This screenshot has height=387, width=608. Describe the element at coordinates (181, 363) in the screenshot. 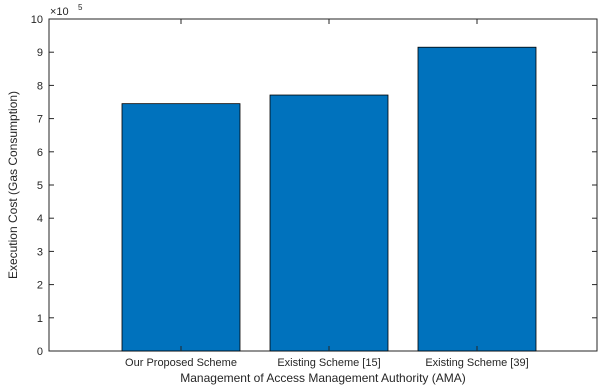

I see `x-tick-label: Our Proposed Scheme` at that location.